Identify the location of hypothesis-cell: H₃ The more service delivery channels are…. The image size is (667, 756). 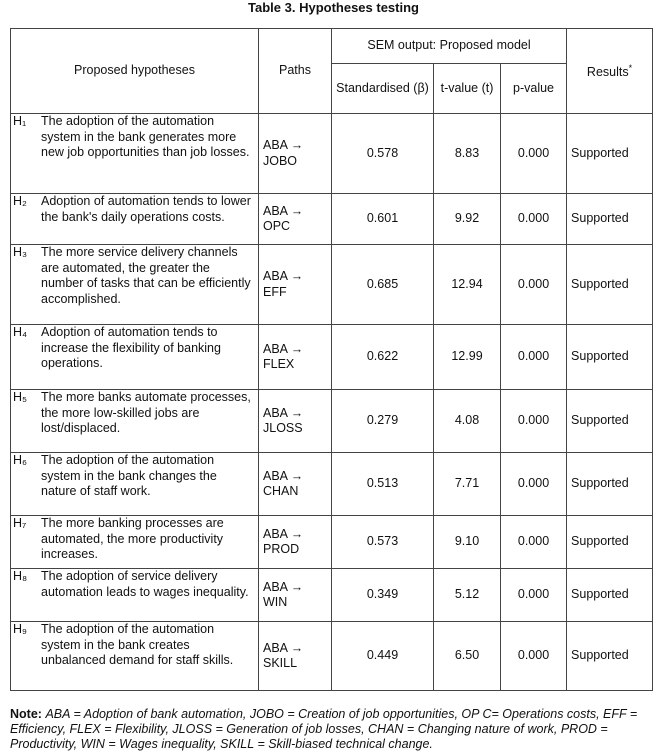
(134, 284).